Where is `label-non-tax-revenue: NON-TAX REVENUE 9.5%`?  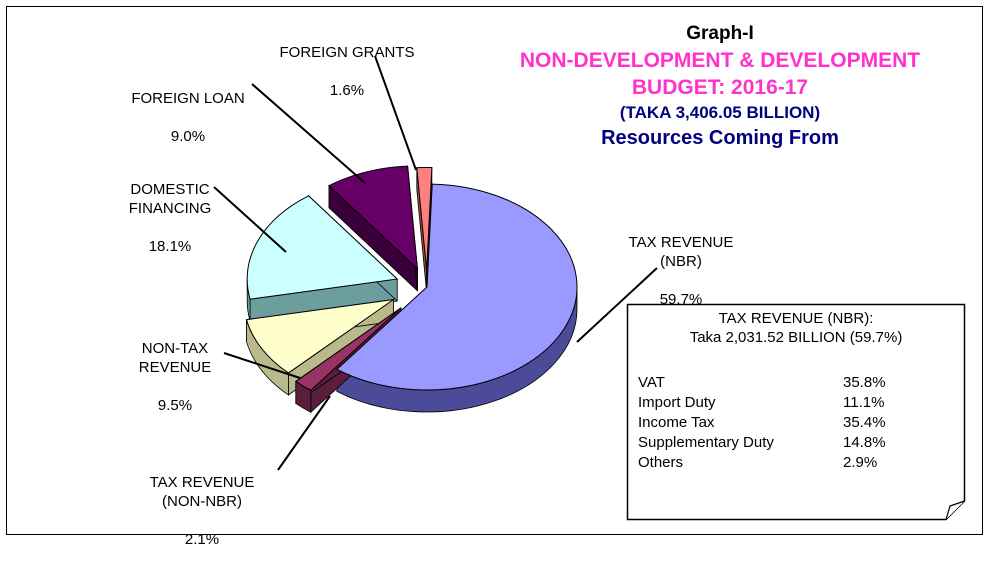
label-non-tax-revenue: NON-TAX REVENUE 9.5% is located at coordinates (175, 377).